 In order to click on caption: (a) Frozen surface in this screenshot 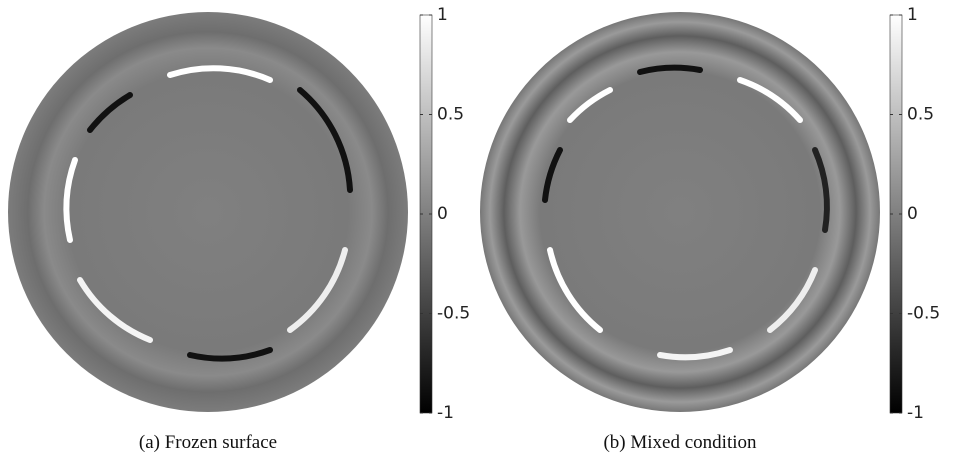, I will do `click(208, 442)`.